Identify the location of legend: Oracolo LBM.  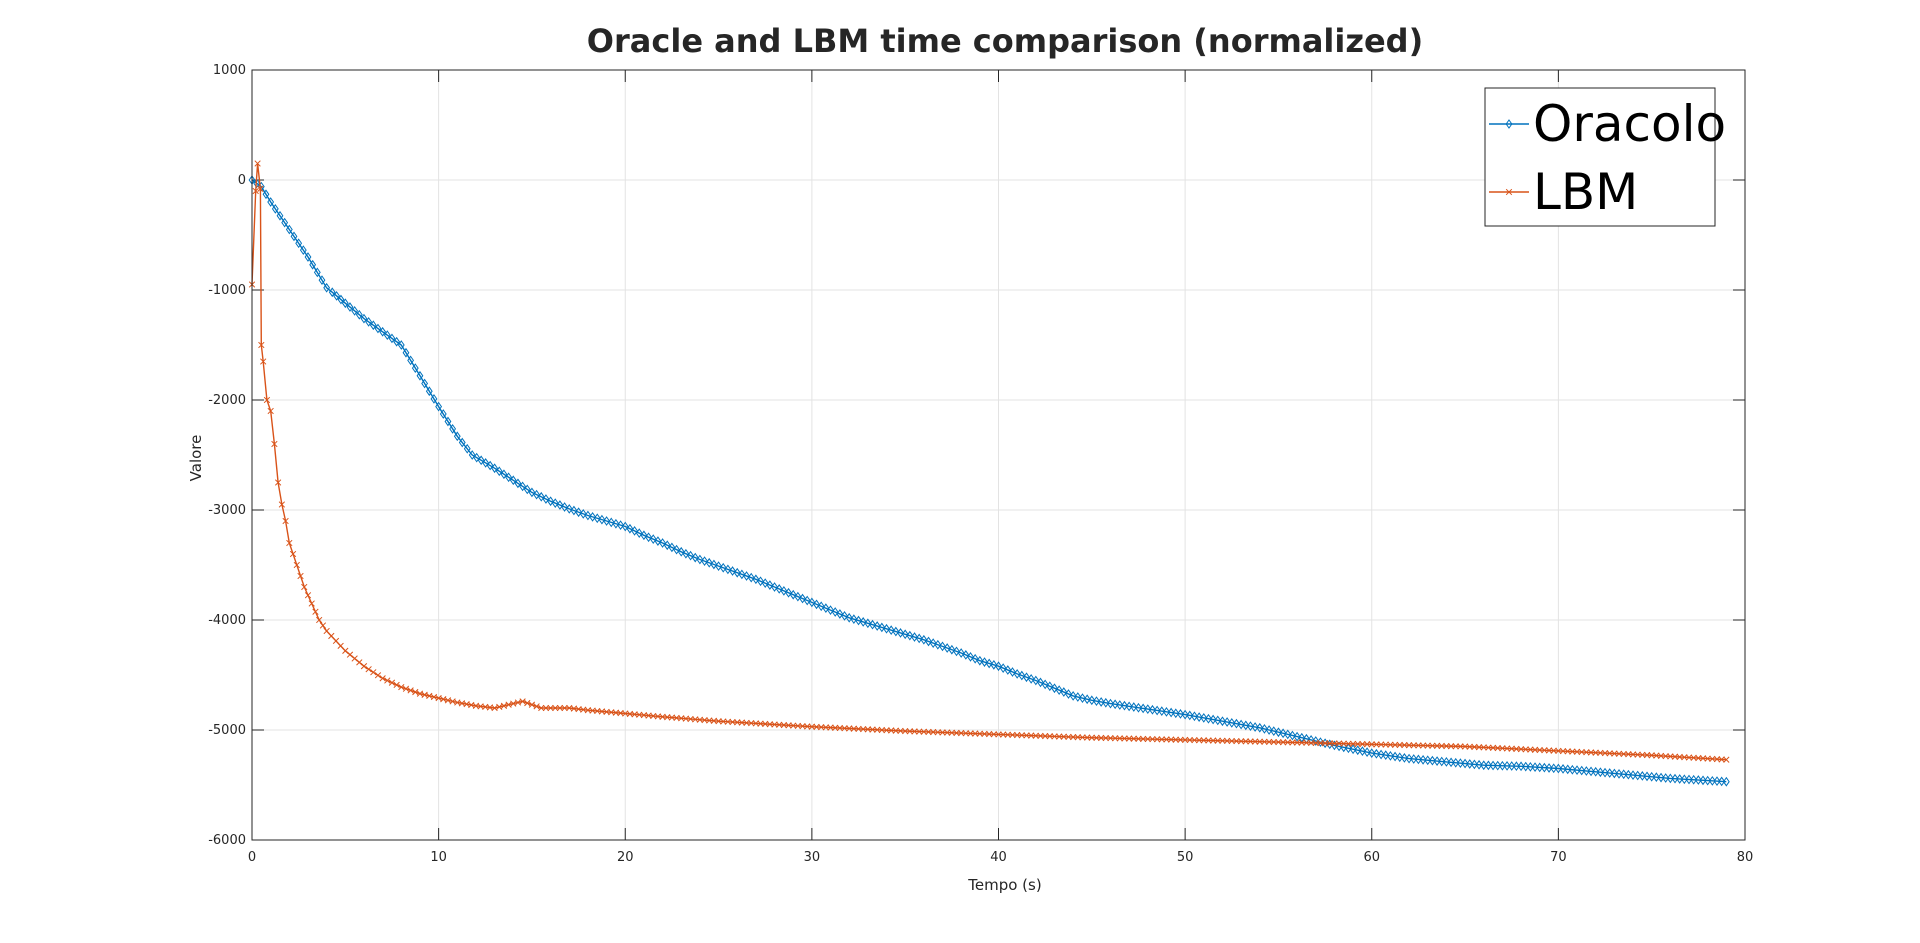
(1605, 157).